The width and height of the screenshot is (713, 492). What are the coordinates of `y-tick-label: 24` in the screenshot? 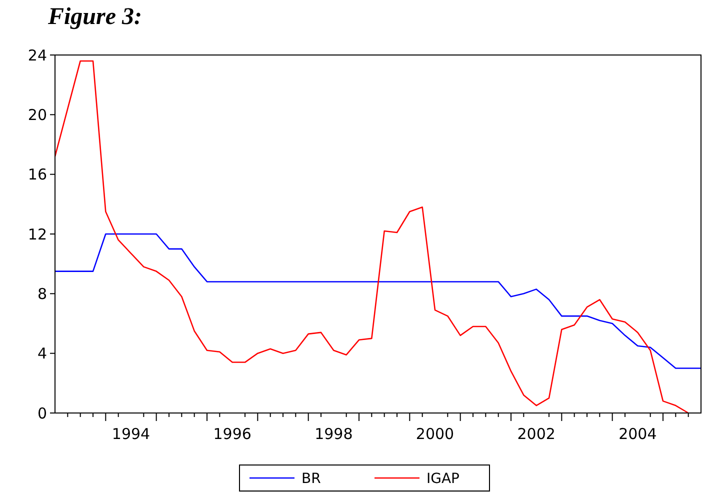 It's located at (37, 55).